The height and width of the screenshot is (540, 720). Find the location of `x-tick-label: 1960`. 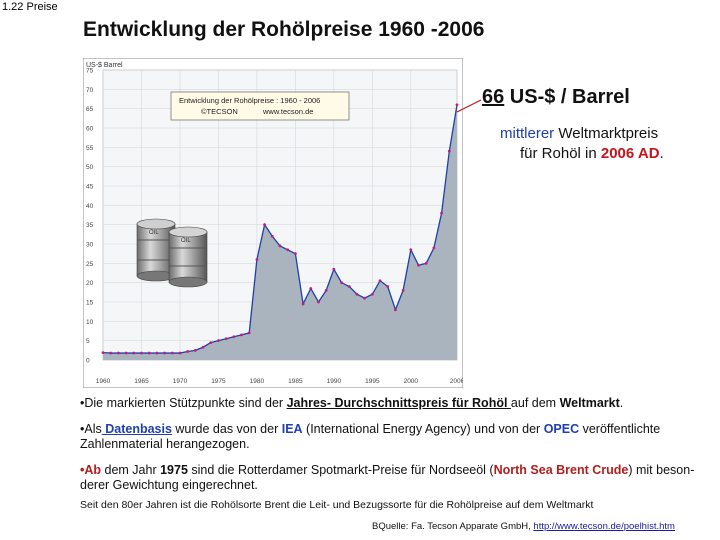

x-tick-label: 1960 is located at coordinates (103, 381).